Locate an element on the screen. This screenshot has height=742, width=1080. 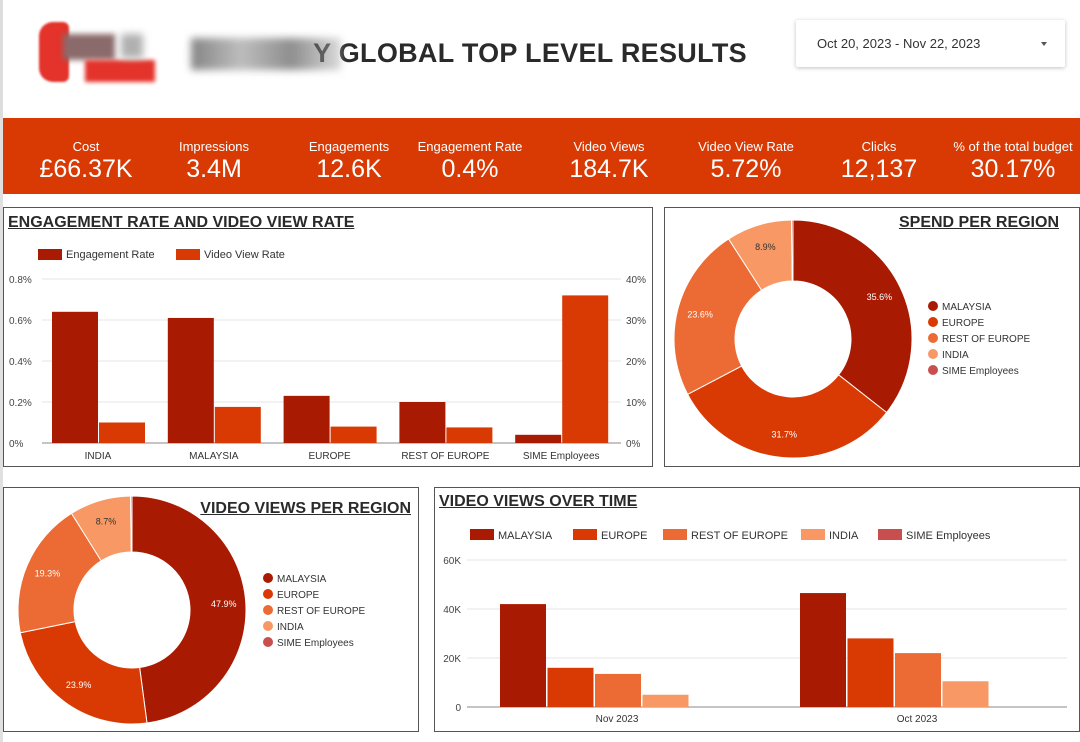
y-right-tick: 40% is located at coordinates (636, 280).